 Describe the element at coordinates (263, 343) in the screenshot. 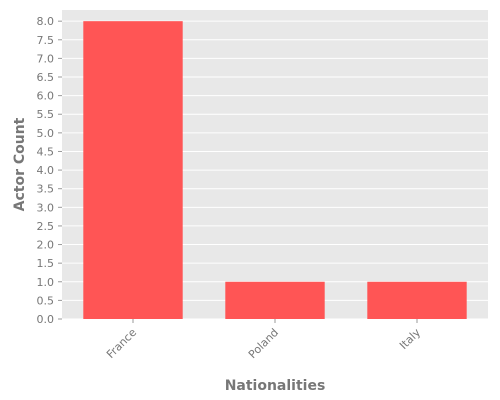

I see `x-tick-label-poland: Poland` at that location.